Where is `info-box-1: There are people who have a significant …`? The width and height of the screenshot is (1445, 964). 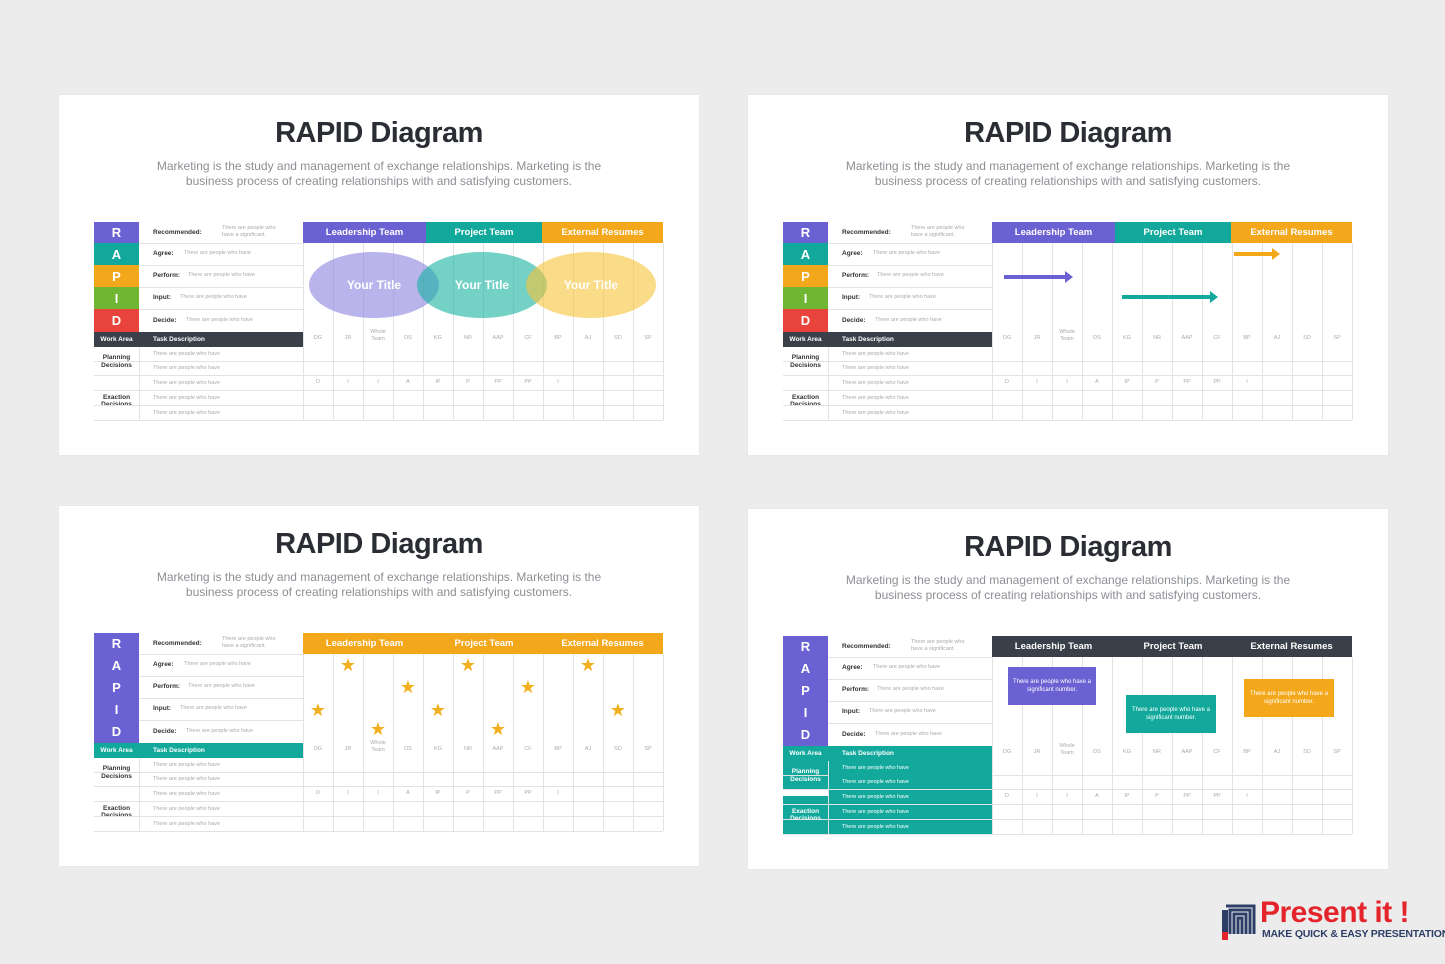
info-box-1: There are people who have a significant … is located at coordinates (1052, 686).